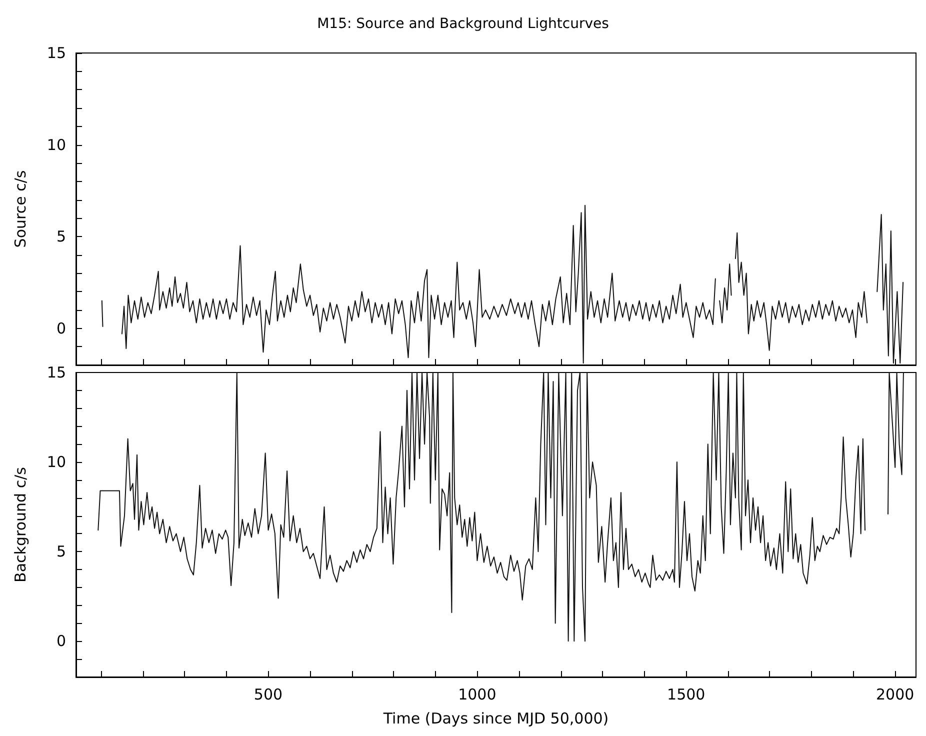 The height and width of the screenshot is (736, 926). What do you see at coordinates (495, 719) in the screenshot?
I see `x-axis-title: Time (Days since MJD 50,000)` at bounding box center [495, 719].